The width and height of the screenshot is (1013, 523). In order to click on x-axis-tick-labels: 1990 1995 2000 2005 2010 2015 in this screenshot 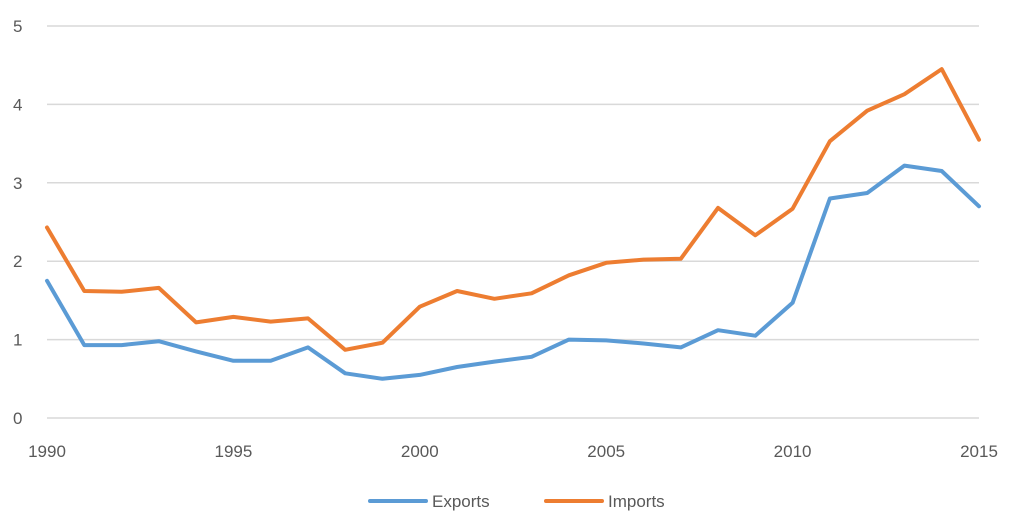, I will do `click(513, 451)`.